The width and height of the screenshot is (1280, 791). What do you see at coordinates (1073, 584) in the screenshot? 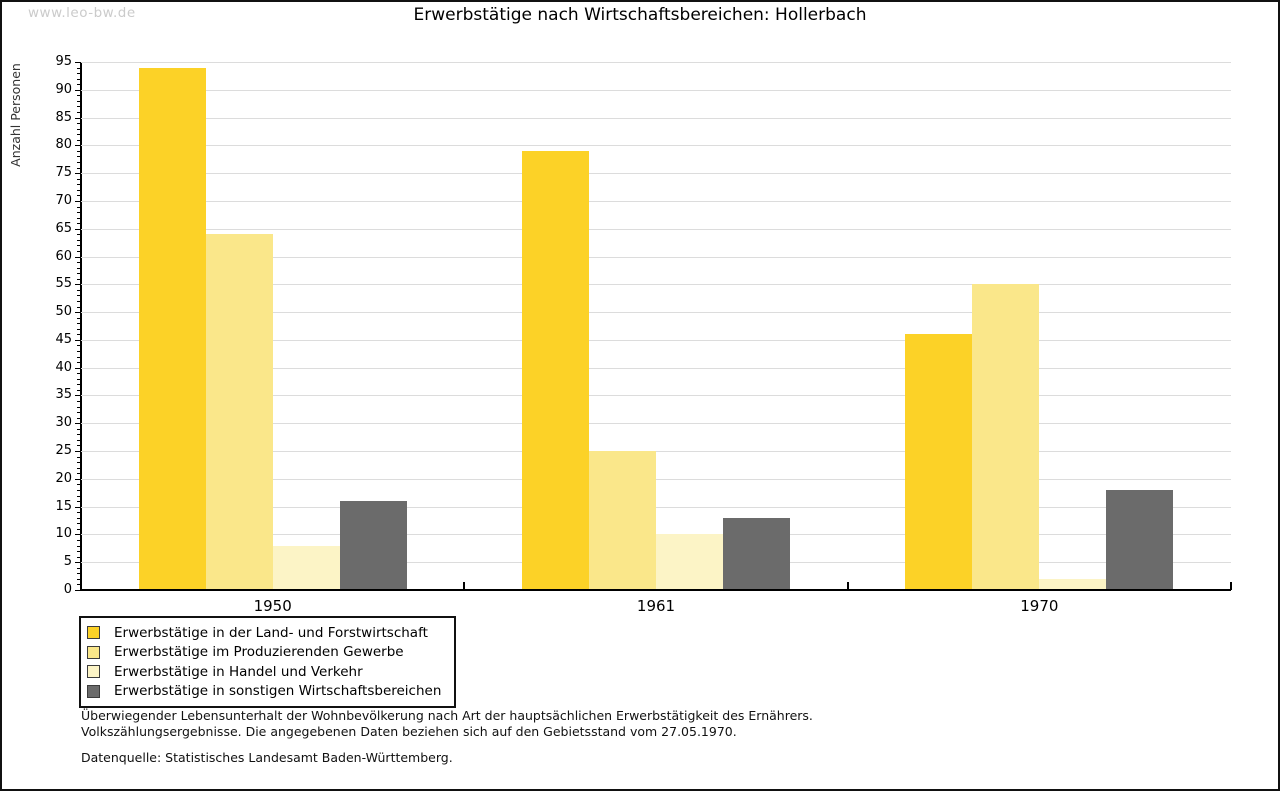
I see `bar-1970-s3` at bounding box center [1073, 584].